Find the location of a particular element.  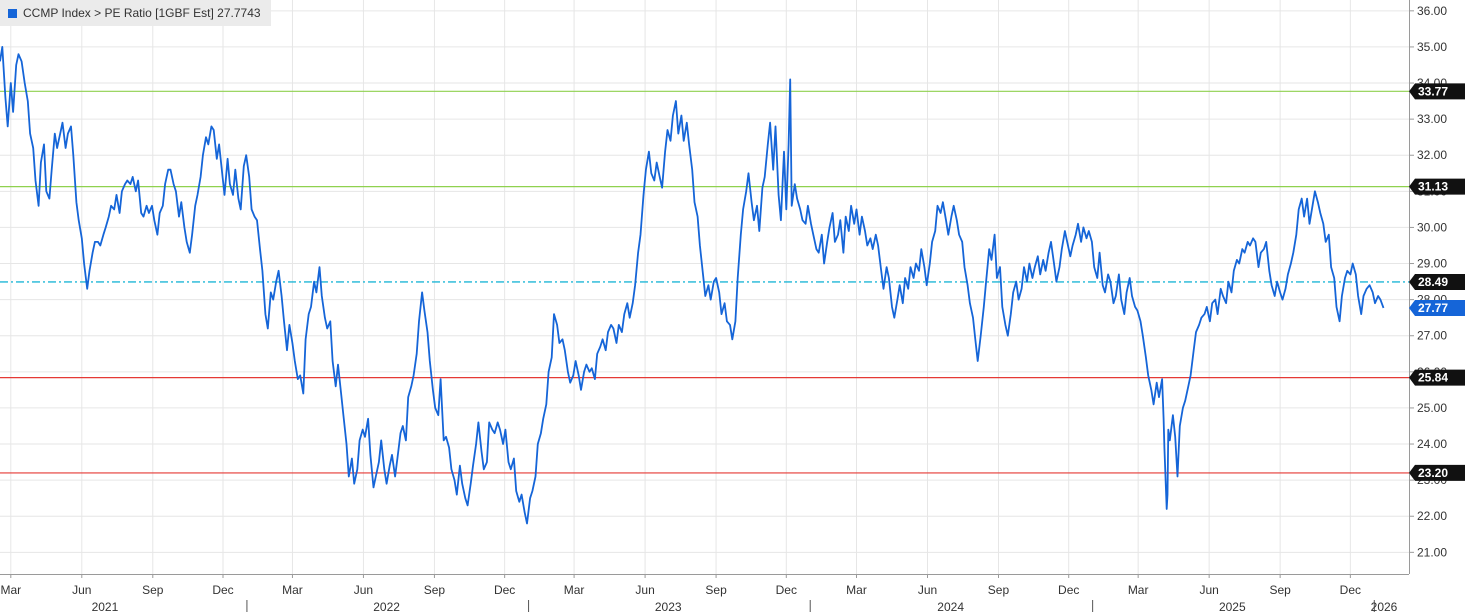

x-year-label: 2026 is located at coordinates (1384, 607).